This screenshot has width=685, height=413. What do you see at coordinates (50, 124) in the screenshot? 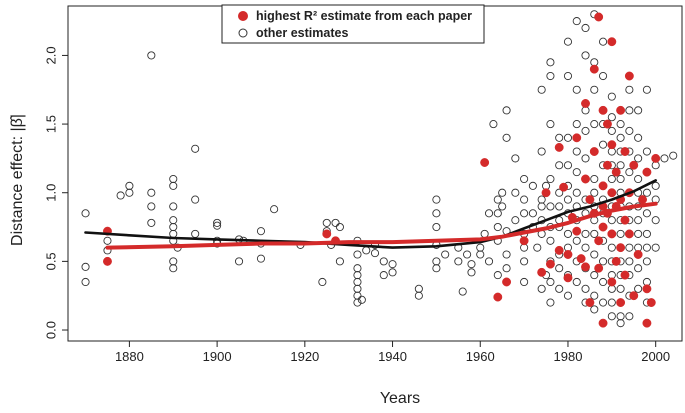
I see `y-tick-label: 1.5` at bounding box center [50, 124].